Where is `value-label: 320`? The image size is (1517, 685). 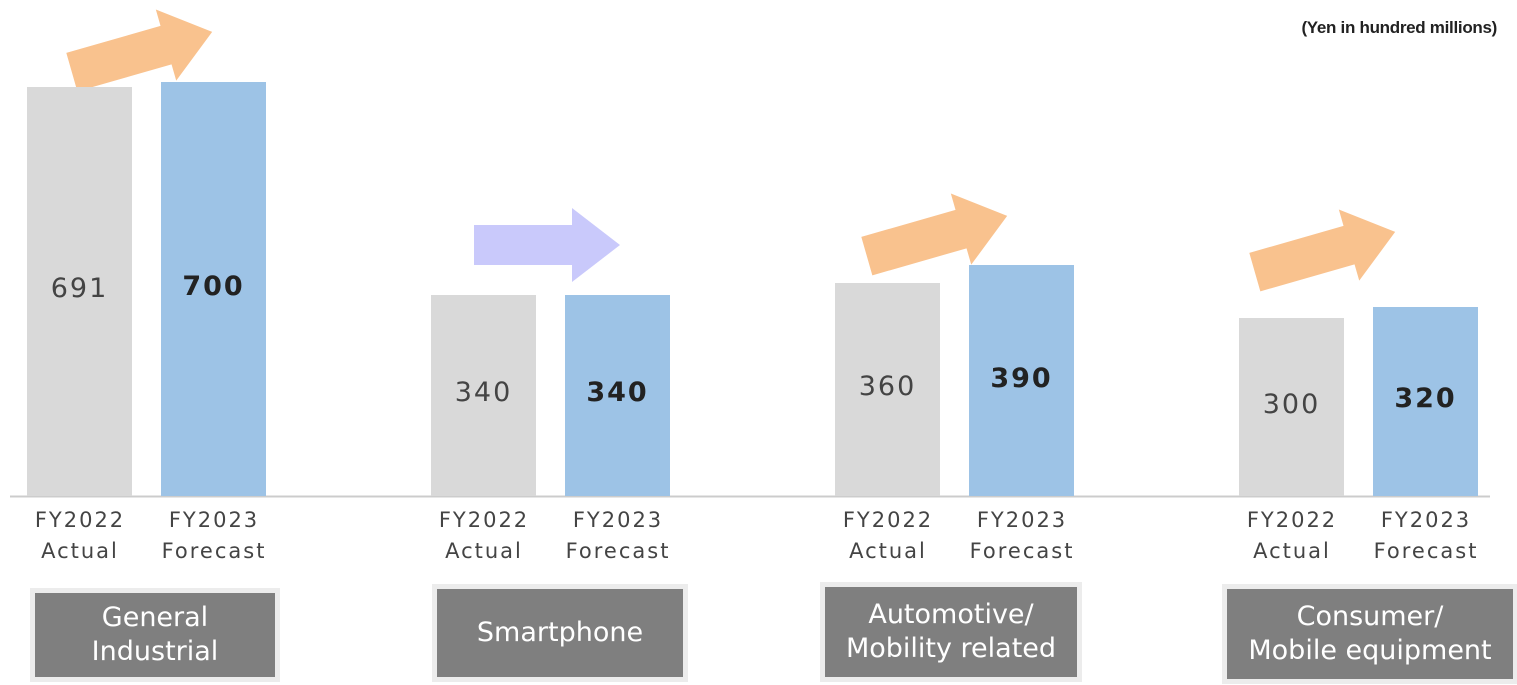
value-label: 320 is located at coordinates (1425, 399).